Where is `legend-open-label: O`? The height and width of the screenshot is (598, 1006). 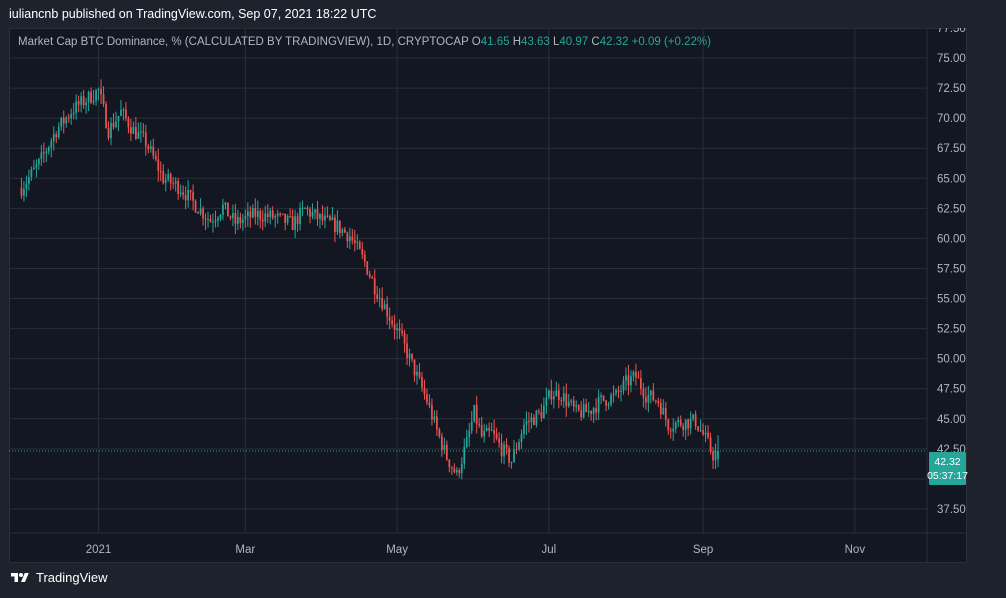
legend-open-label: O is located at coordinates (476, 42).